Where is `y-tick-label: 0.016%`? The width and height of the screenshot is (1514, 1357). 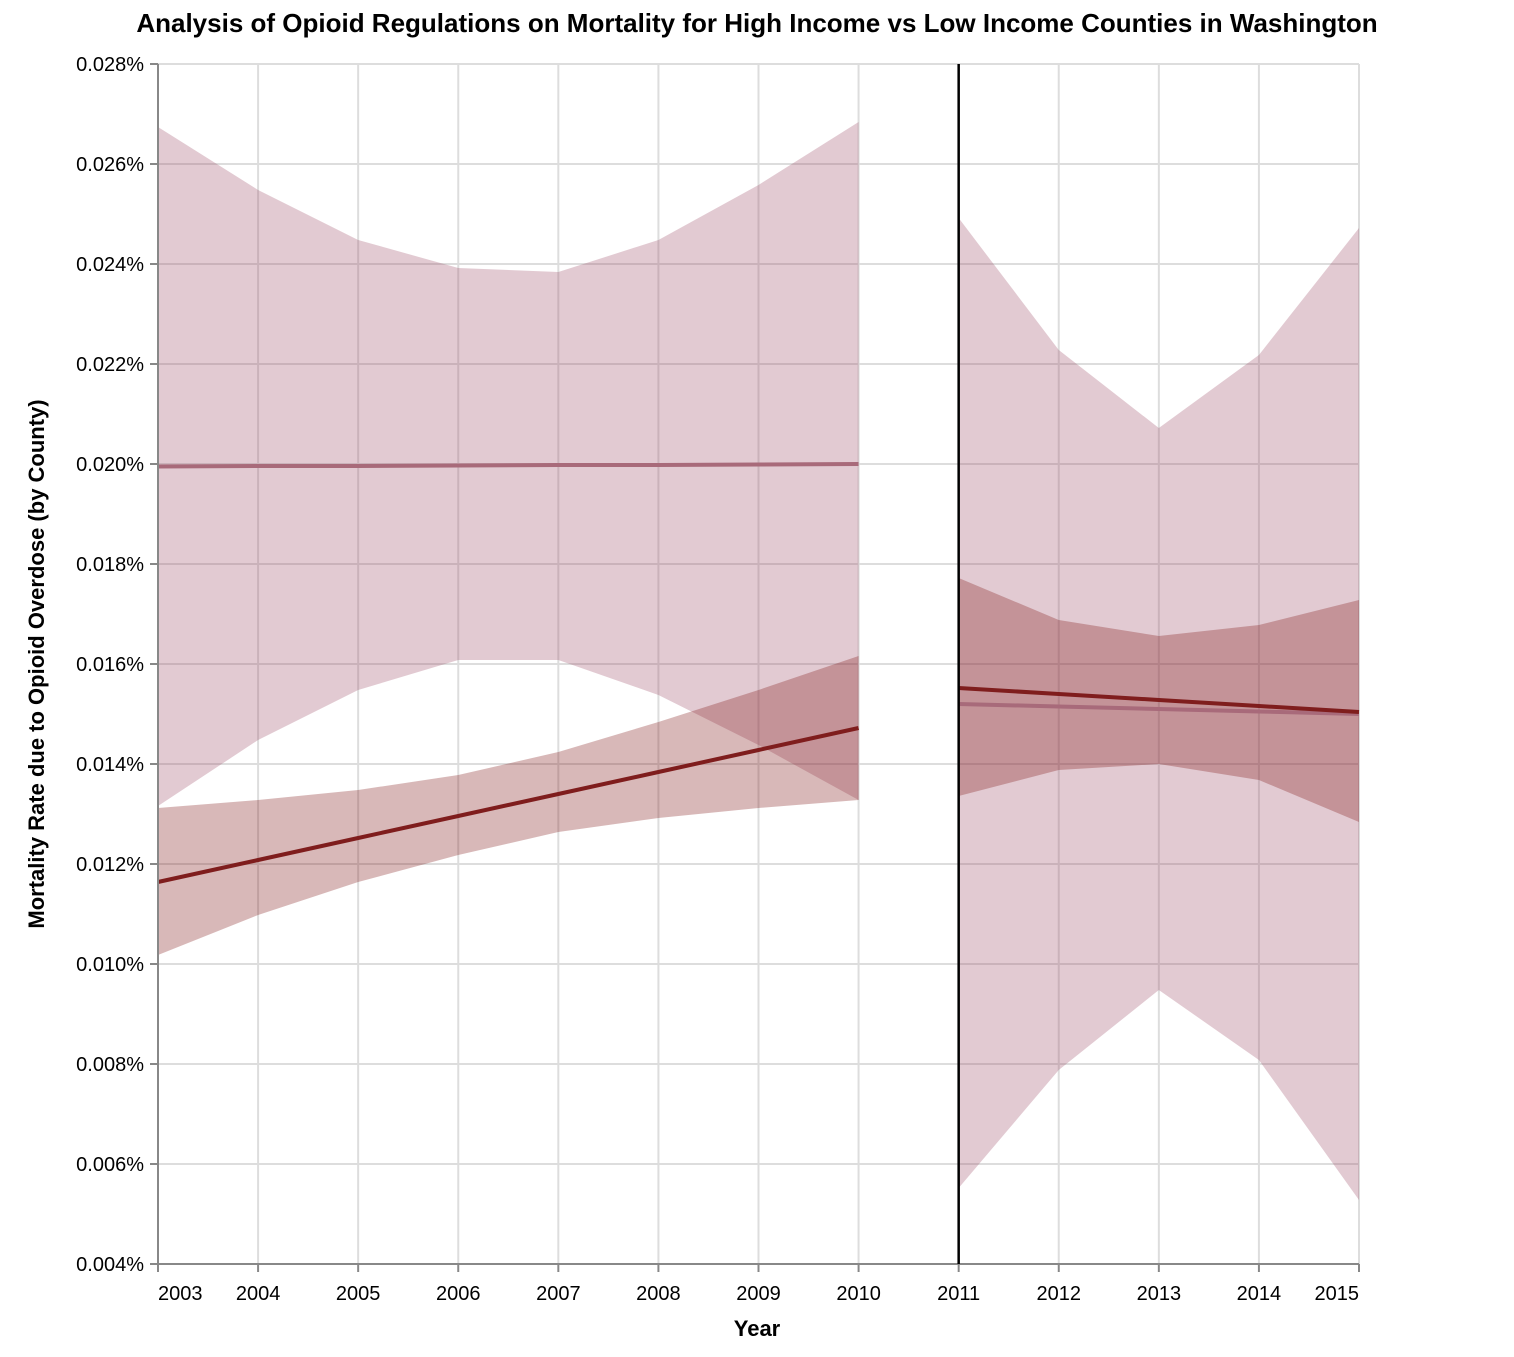
y-tick-label: 0.016% is located at coordinates (110, 665).